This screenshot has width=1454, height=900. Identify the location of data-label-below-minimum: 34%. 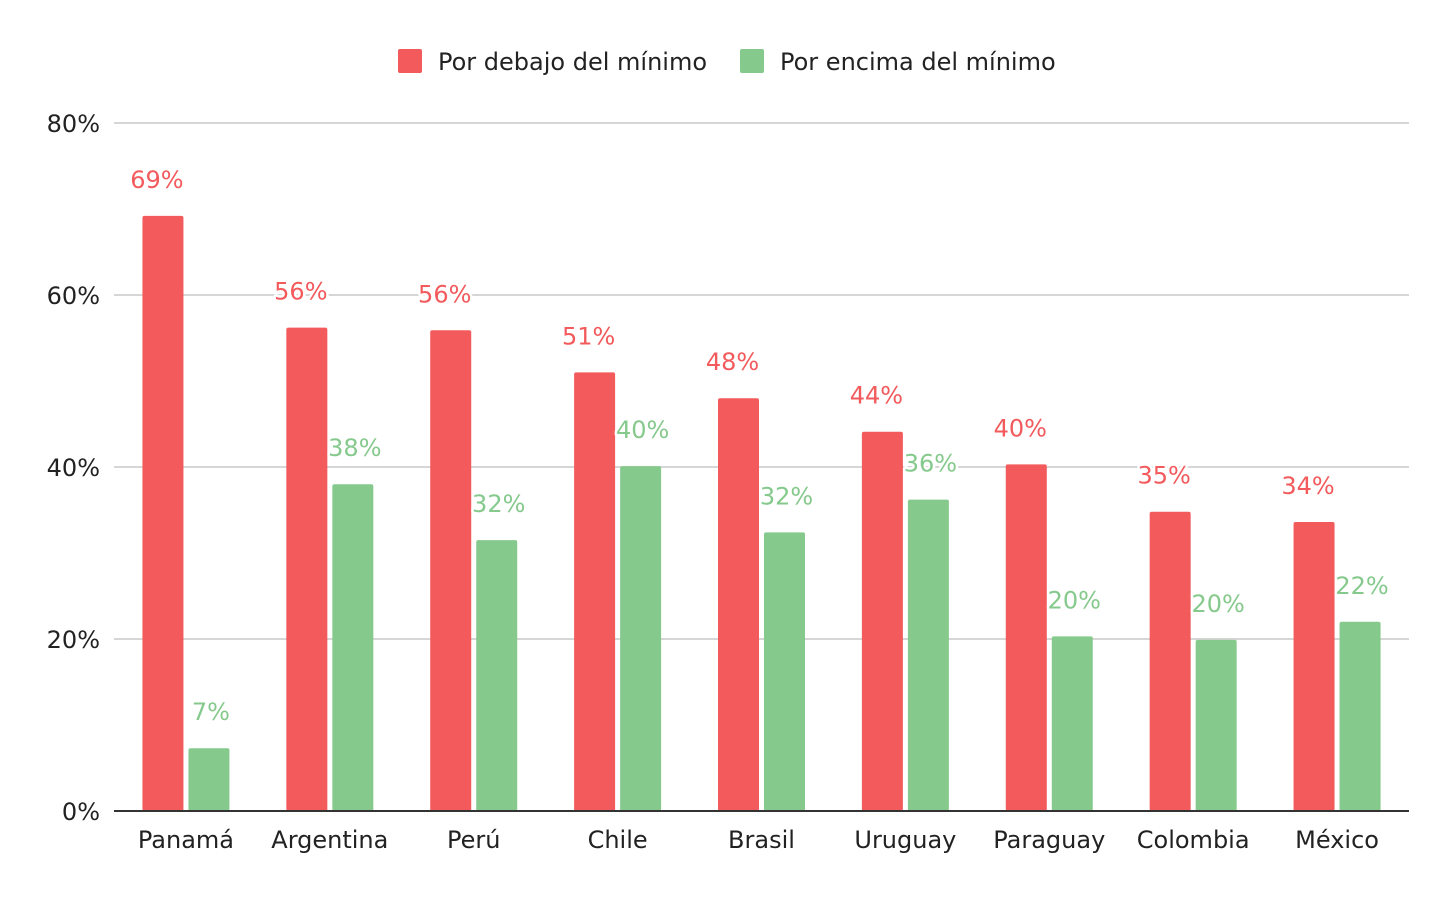
(1307, 486).